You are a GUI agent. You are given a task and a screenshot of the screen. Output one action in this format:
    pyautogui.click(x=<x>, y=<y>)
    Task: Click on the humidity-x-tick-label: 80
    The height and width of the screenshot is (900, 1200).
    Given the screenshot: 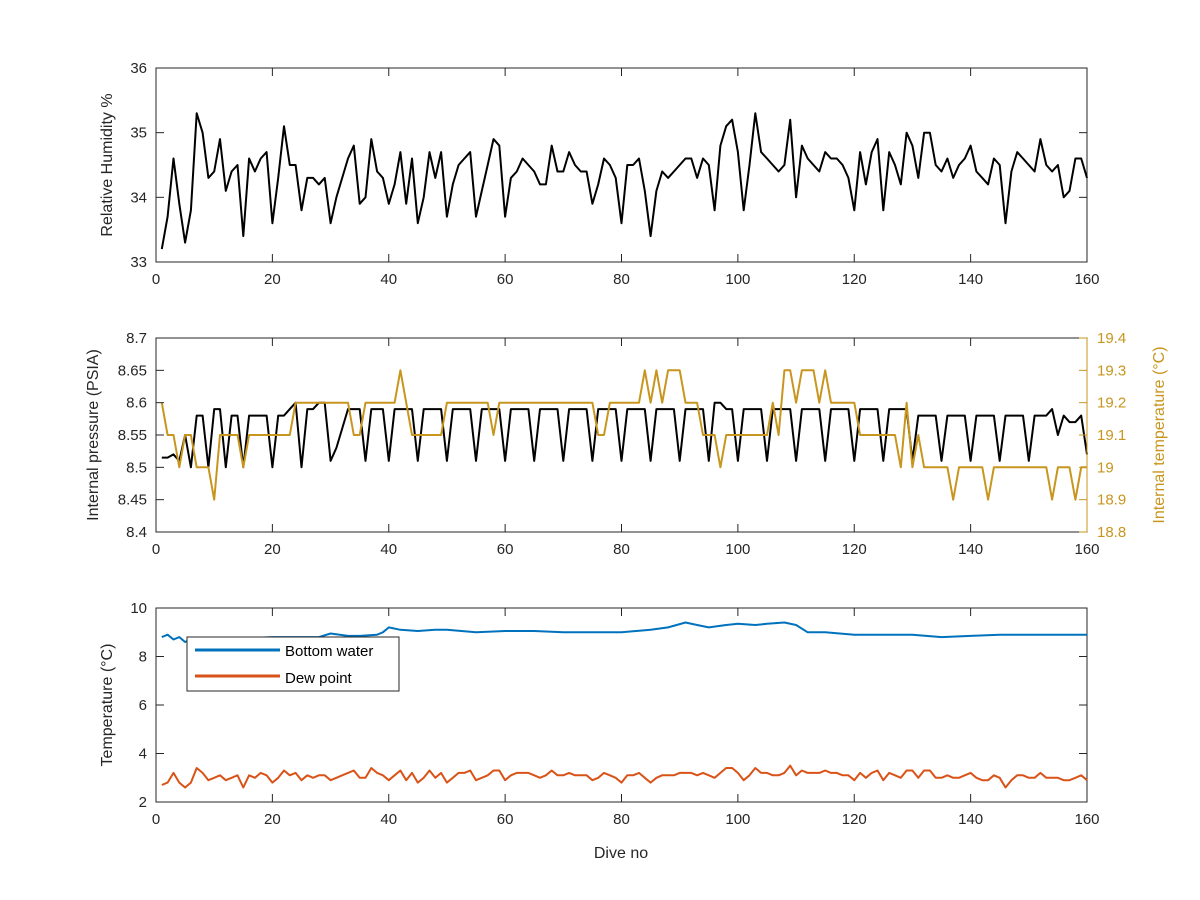 What is the action you would take?
    pyautogui.click(x=621, y=279)
    